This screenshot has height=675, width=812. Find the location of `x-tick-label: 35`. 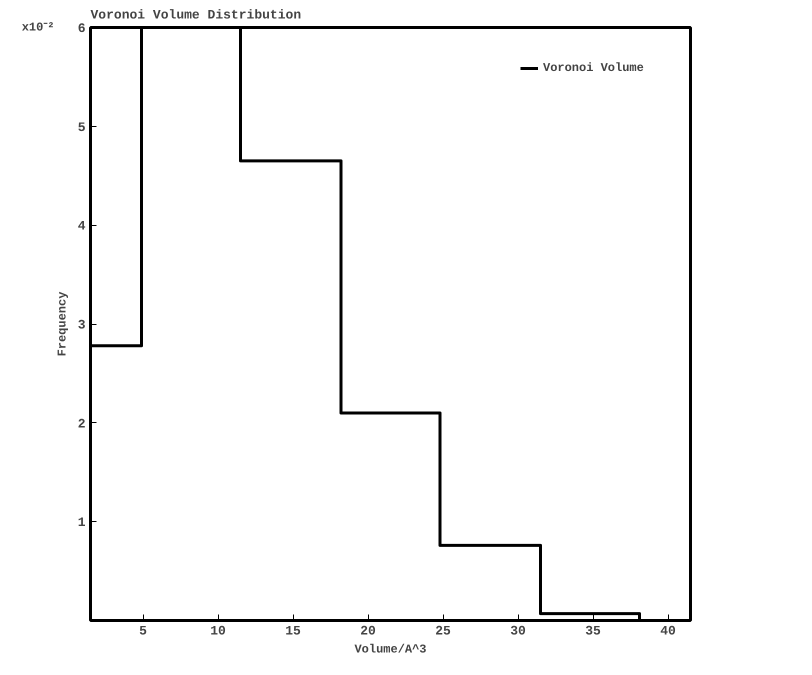

x-tick-label: 35 is located at coordinates (593, 631).